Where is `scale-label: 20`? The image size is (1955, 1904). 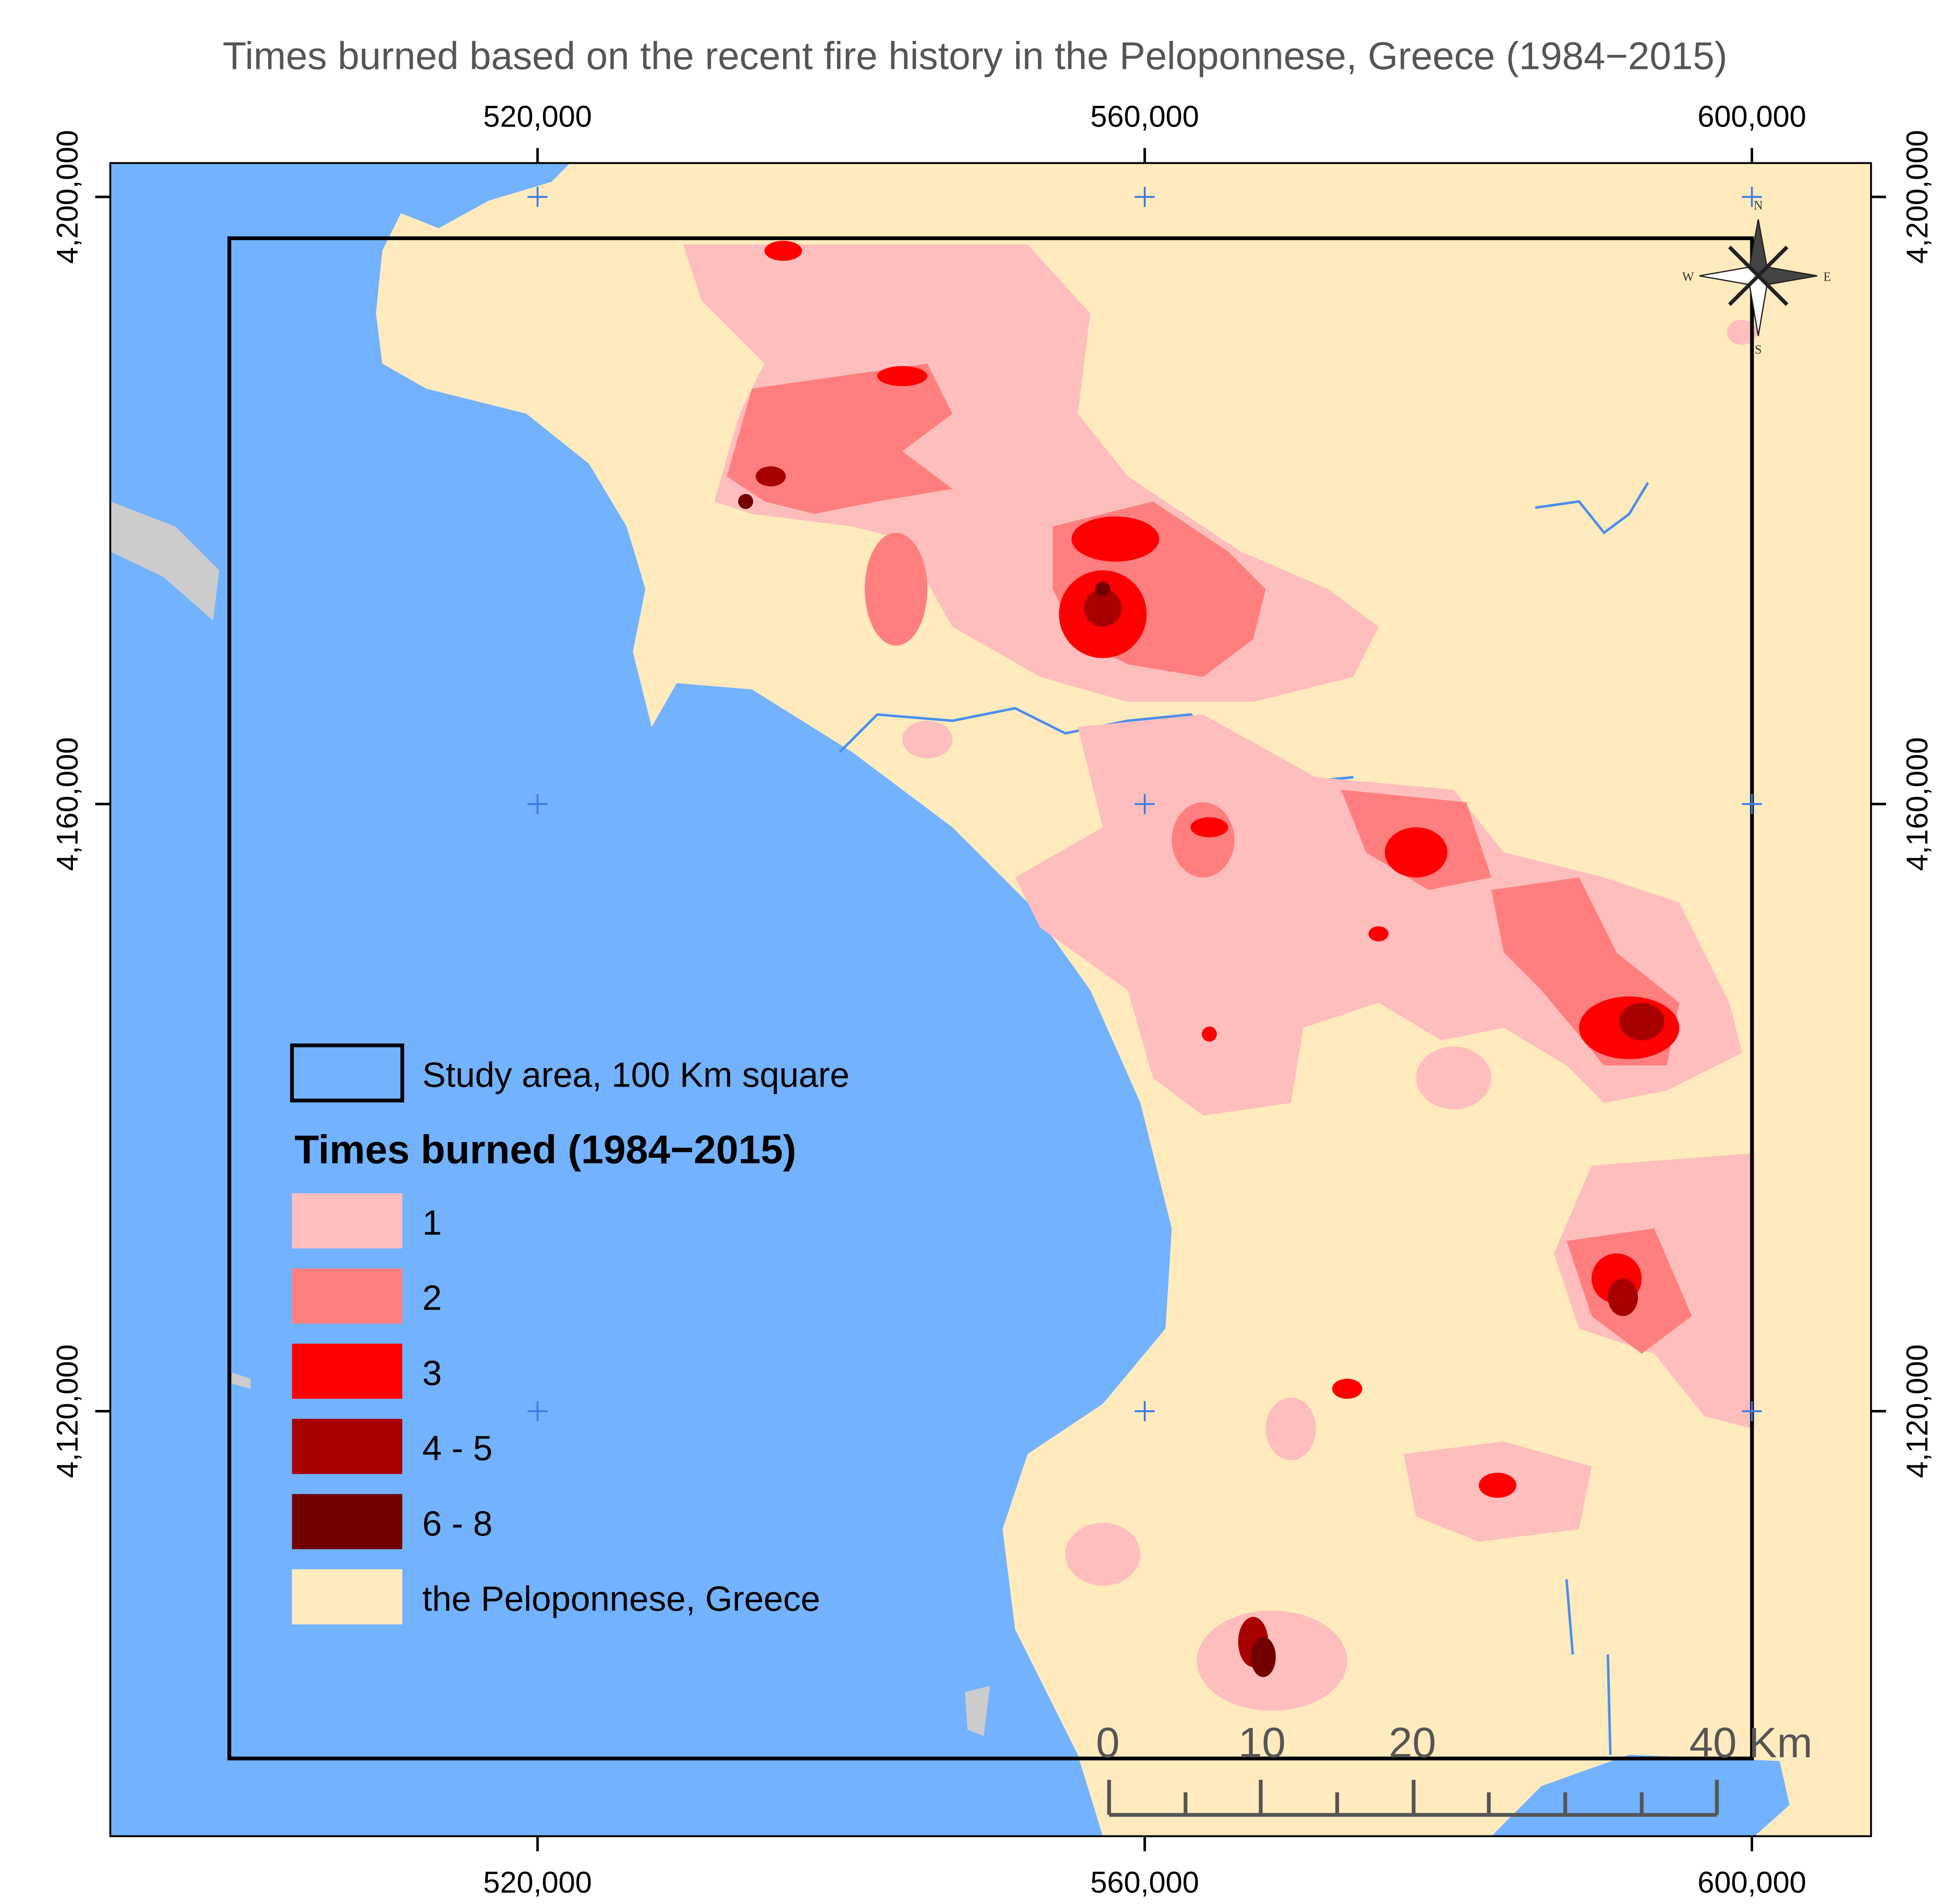 scale-label: 20 is located at coordinates (1412, 1743).